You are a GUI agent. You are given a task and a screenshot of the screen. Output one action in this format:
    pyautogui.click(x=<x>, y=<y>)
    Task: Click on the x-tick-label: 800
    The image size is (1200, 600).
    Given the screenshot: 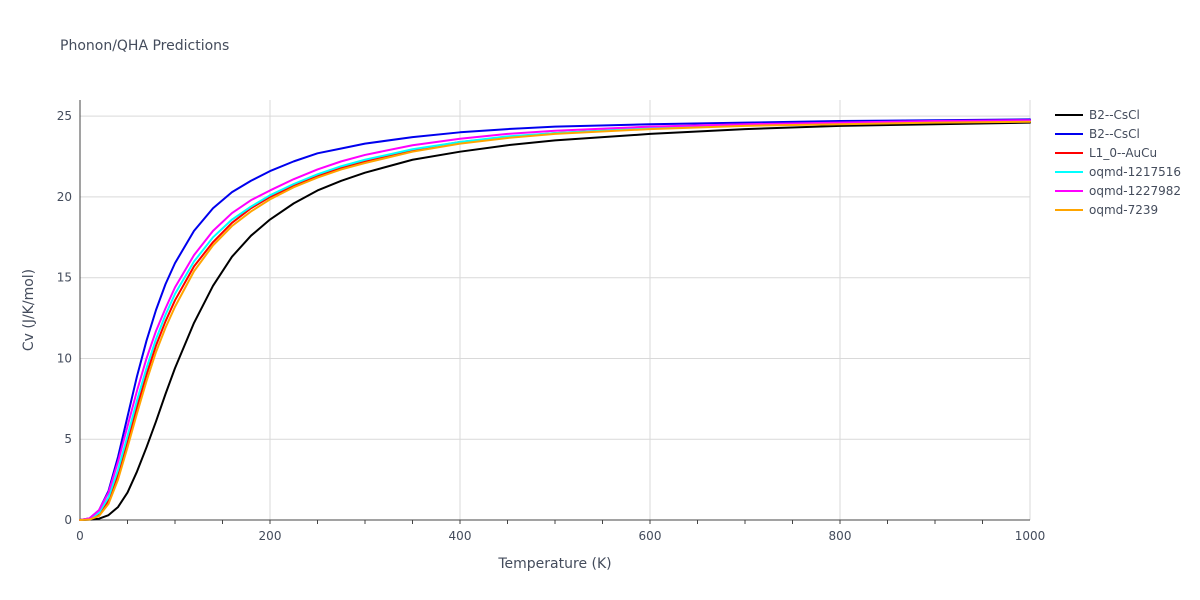 What is the action you would take?
    pyautogui.click(x=840, y=536)
    